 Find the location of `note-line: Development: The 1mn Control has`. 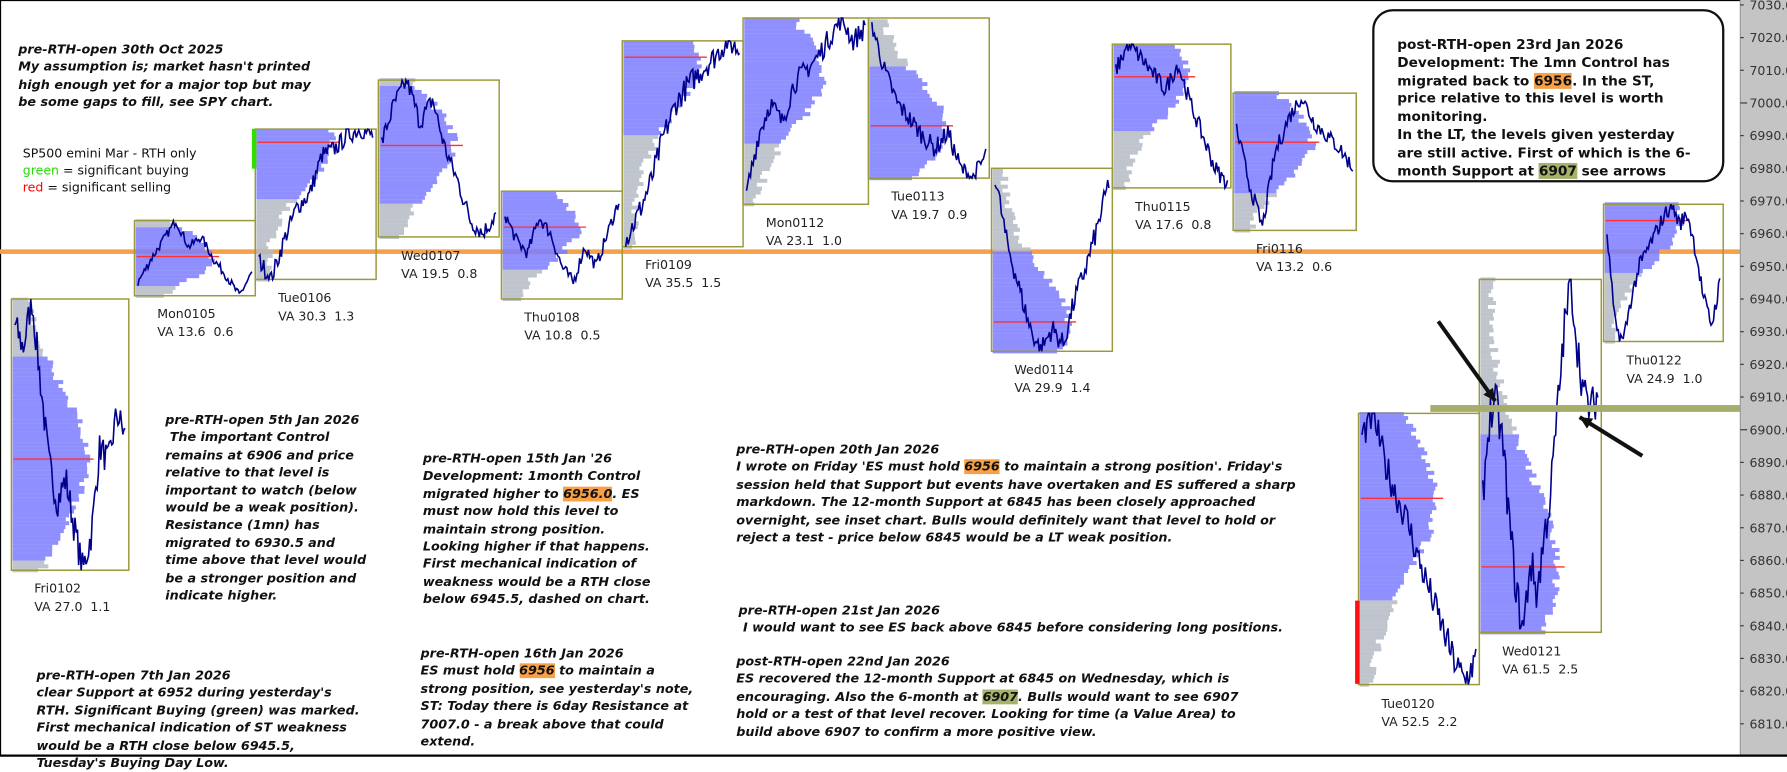

note-line: Development: The 1mn Control has is located at coordinates (1559, 63).